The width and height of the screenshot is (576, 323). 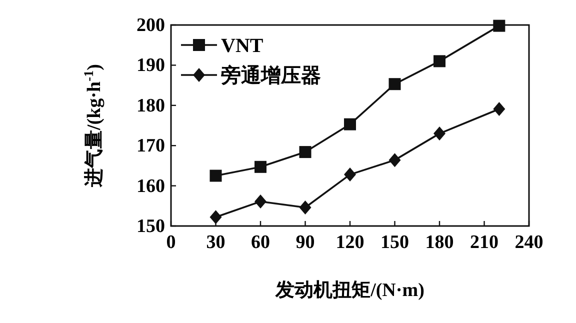 I want to click on x-tick-label: 210, so click(x=484, y=242).